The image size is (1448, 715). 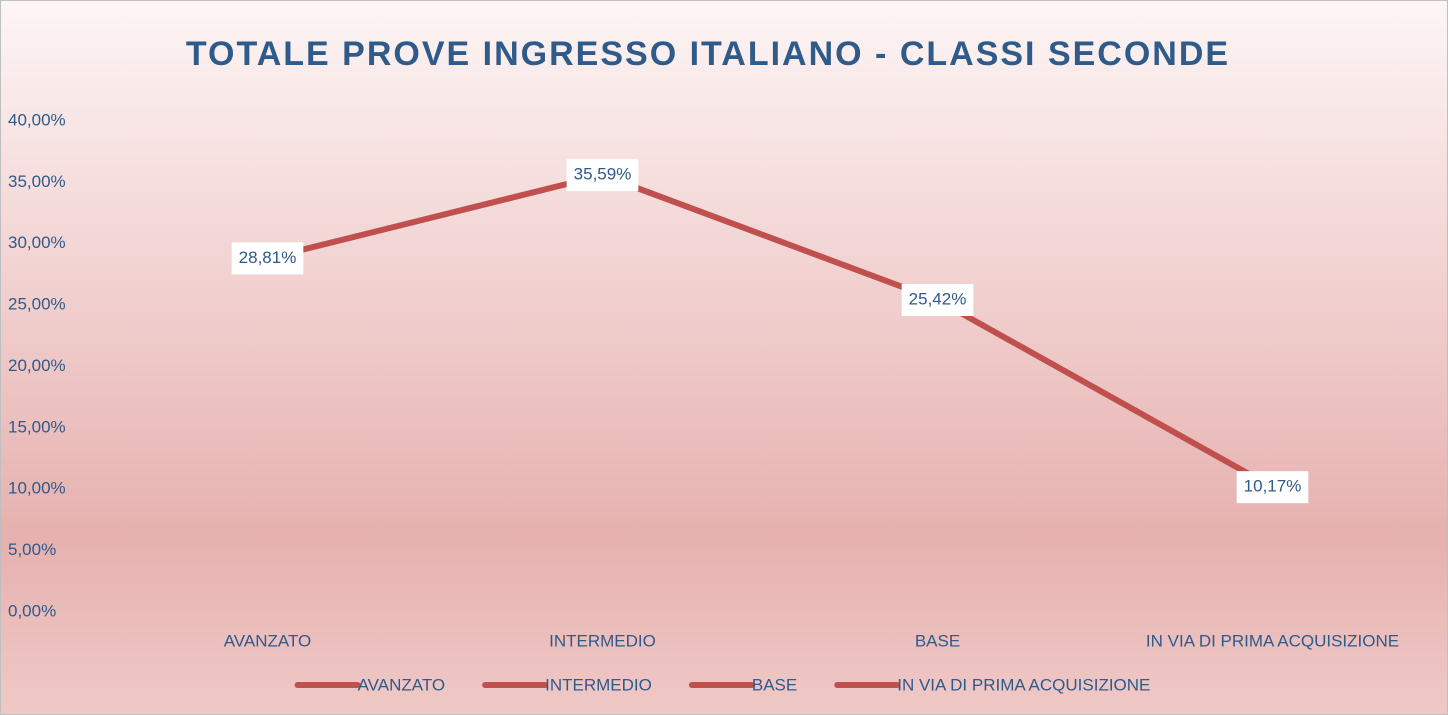 I want to click on data-label: 10,17%, so click(x=1273, y=486).